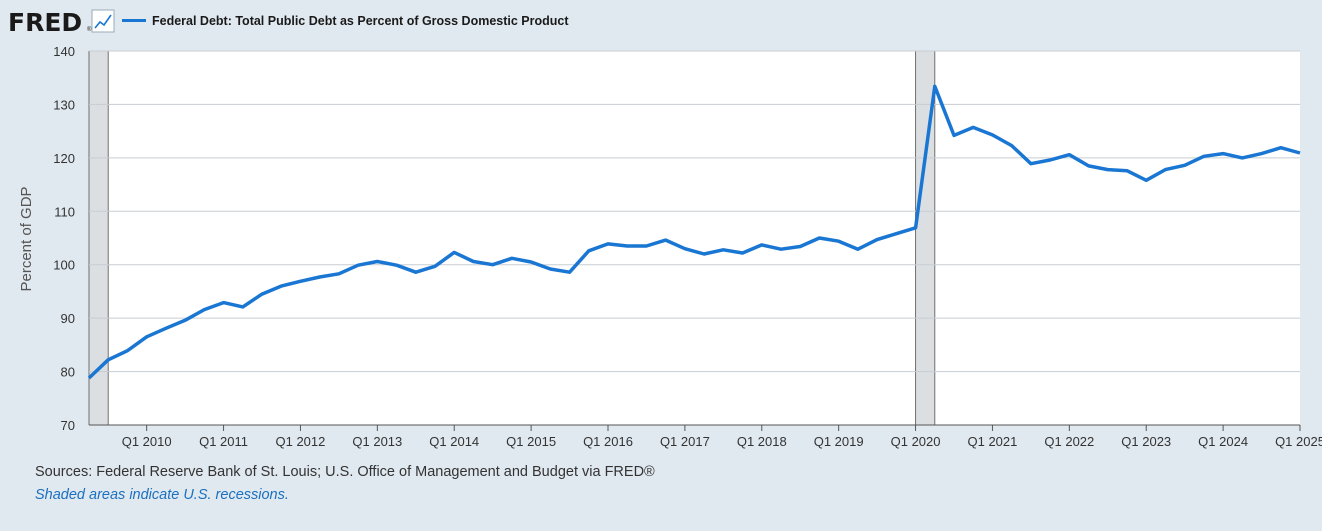 The height and width of the screenshot is (531, 1322). Describe the element at coordinates (916, 441) in the screenshot. I see `x-tick-label: Q1 2020` at that location.